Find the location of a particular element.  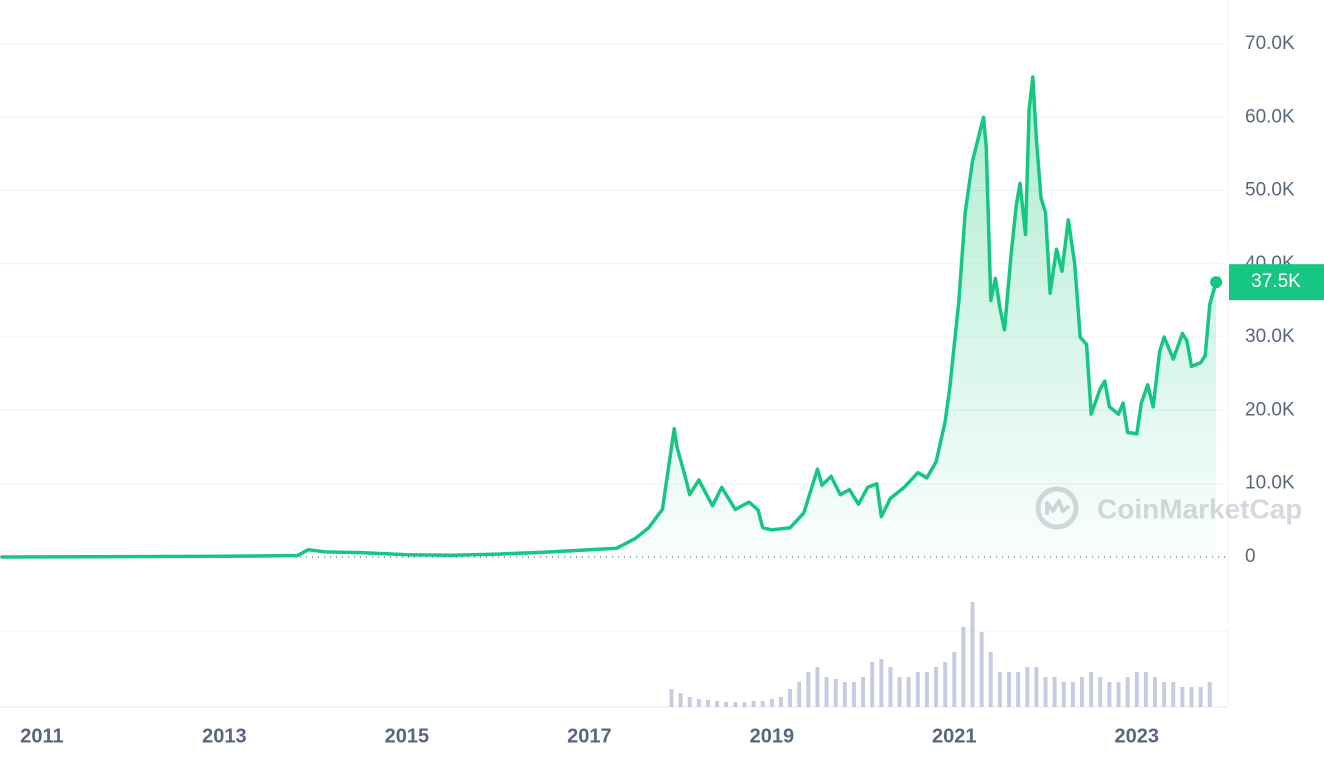

x-tick-label: 2023 is located at coordinates (1137, 736).